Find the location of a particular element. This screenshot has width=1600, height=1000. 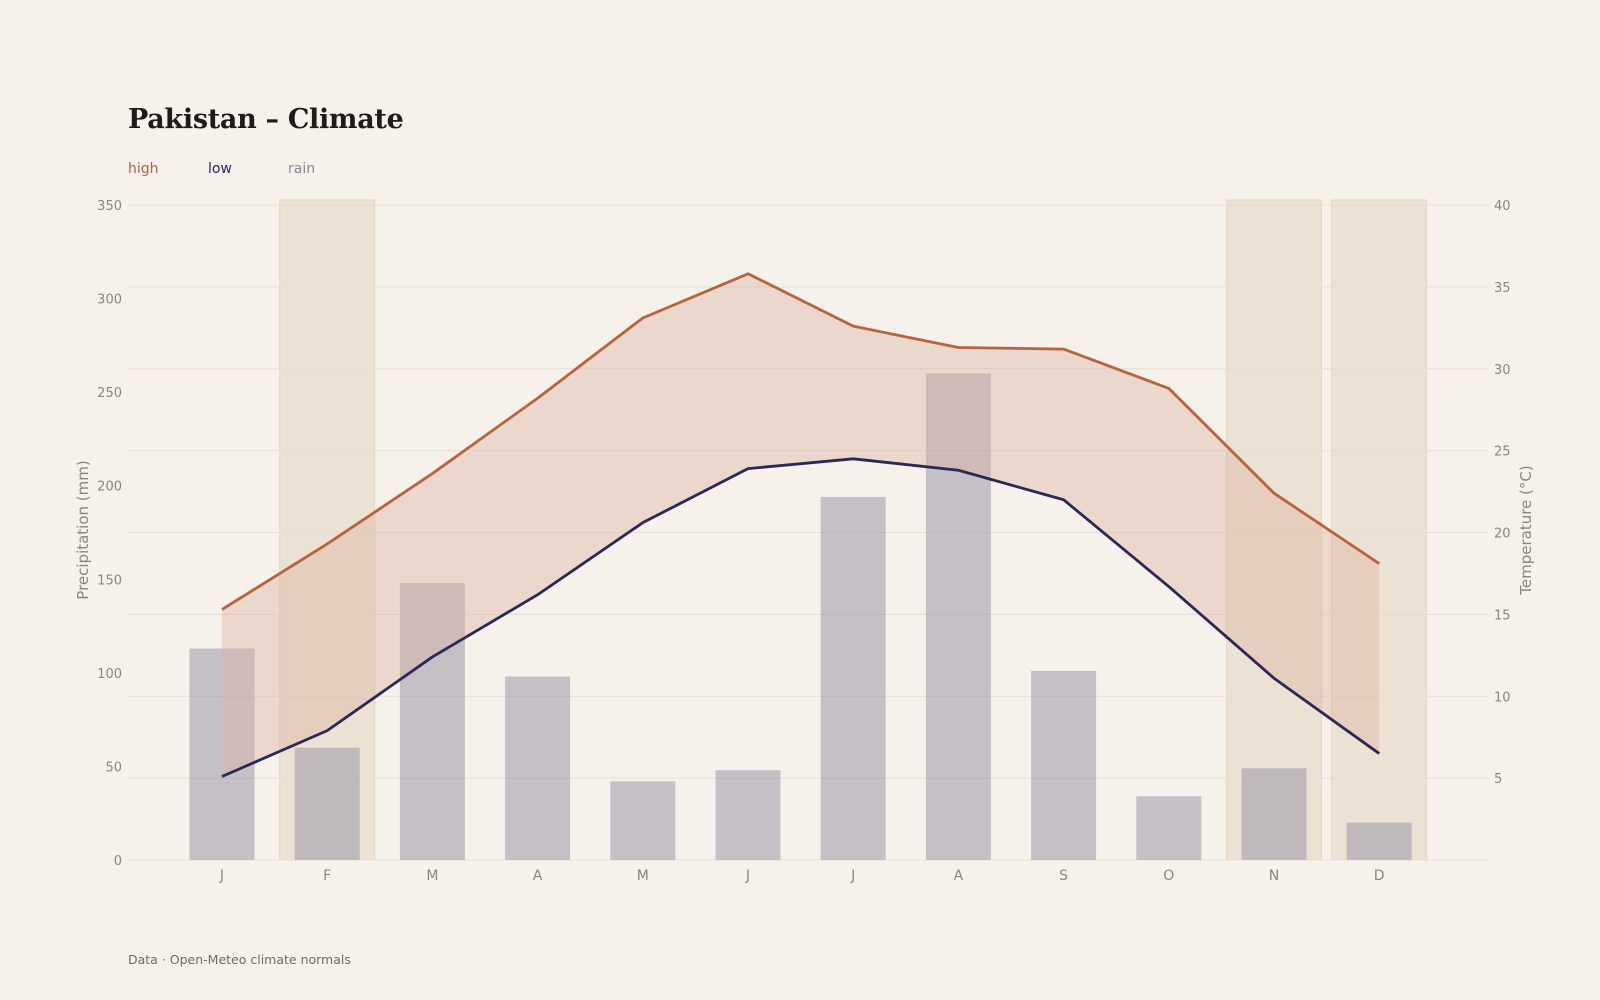

source-note: Data · Open-Meteo climate normals is located at coordinates (239, 959).